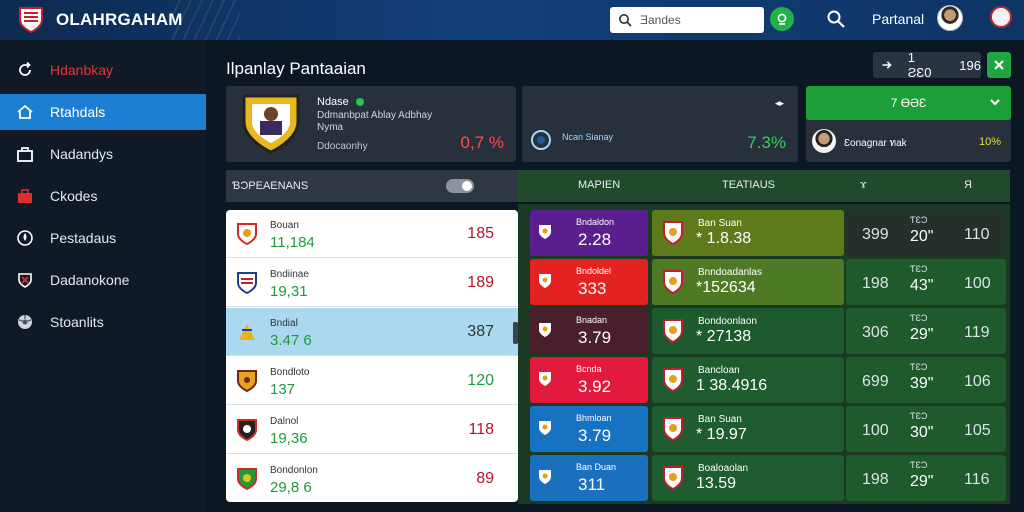 This screenshot has height=512, width=1024. I want to click on team-name: Ban Suan, so click(720, 419).